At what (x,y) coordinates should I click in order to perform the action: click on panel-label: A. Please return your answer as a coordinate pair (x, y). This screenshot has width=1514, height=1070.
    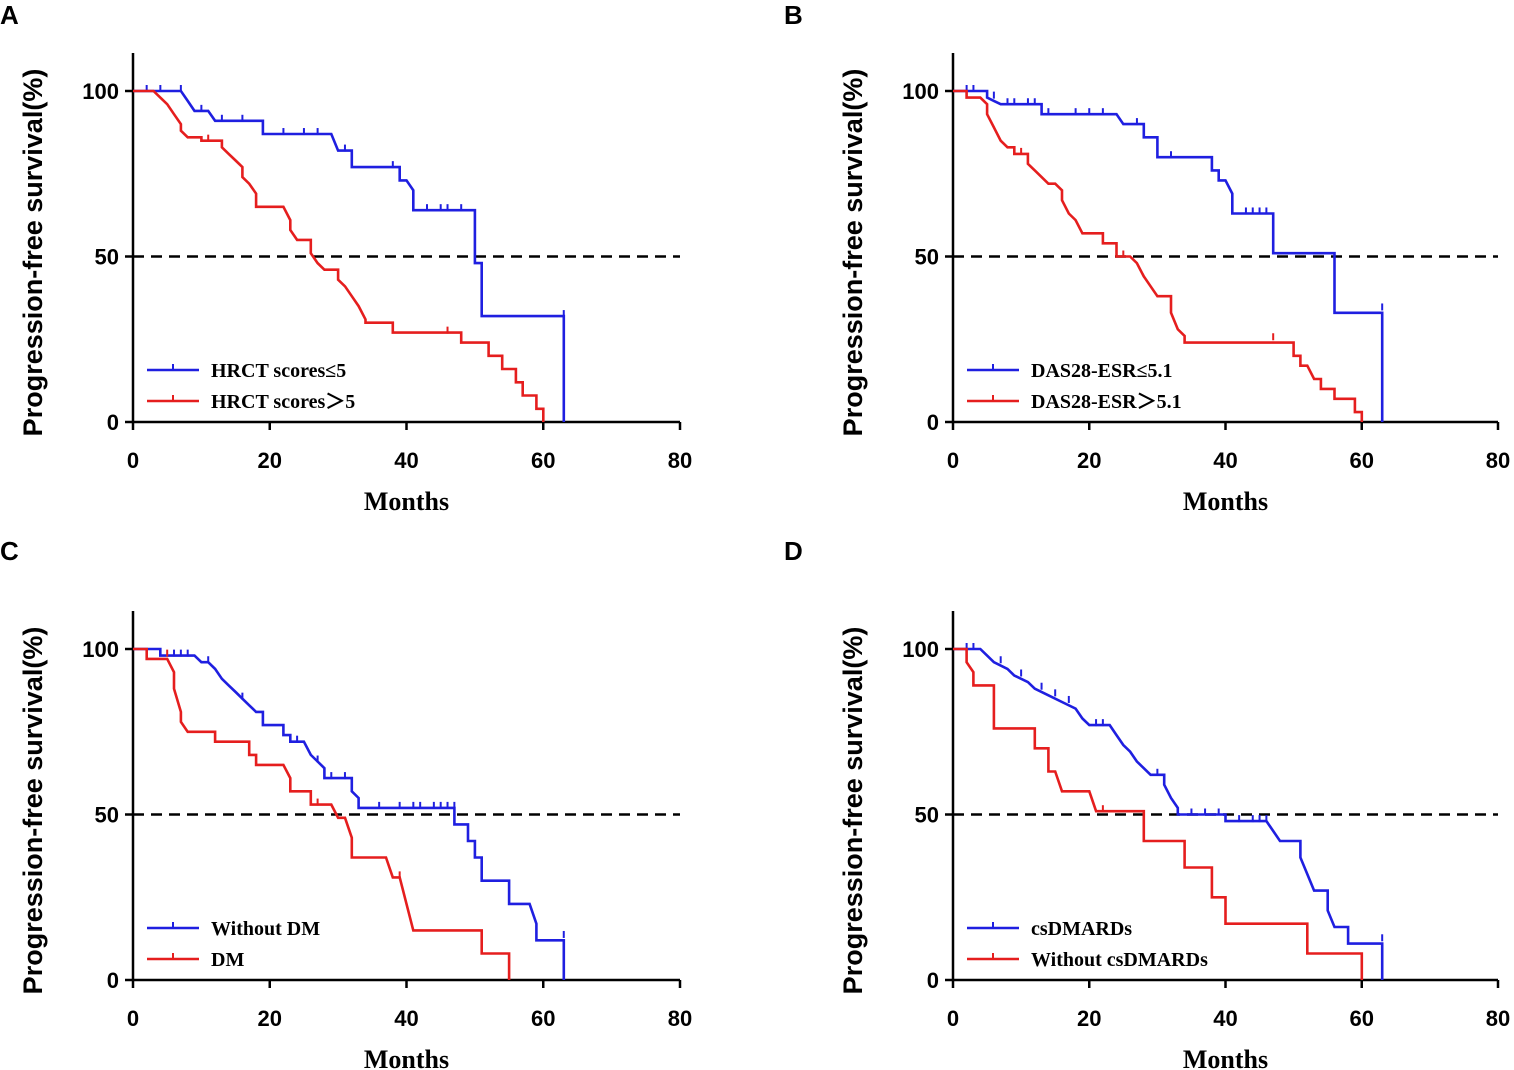
    Looking at the image, I should click on (9, 15).